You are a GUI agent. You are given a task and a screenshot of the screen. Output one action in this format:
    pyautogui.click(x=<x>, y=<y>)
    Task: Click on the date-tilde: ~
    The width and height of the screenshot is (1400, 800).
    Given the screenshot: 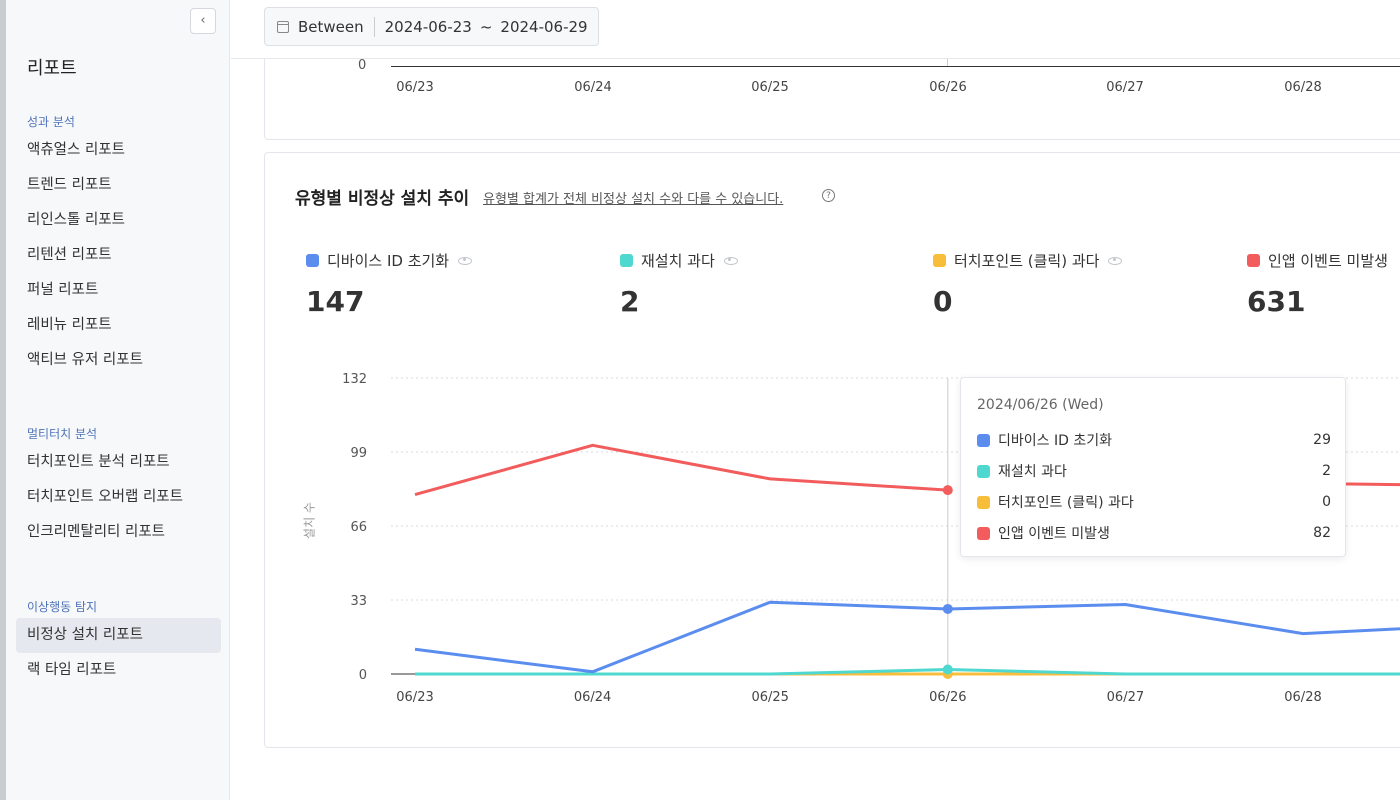 What is the action you would take?
    pyautogui.click(x=486, y=26)
    